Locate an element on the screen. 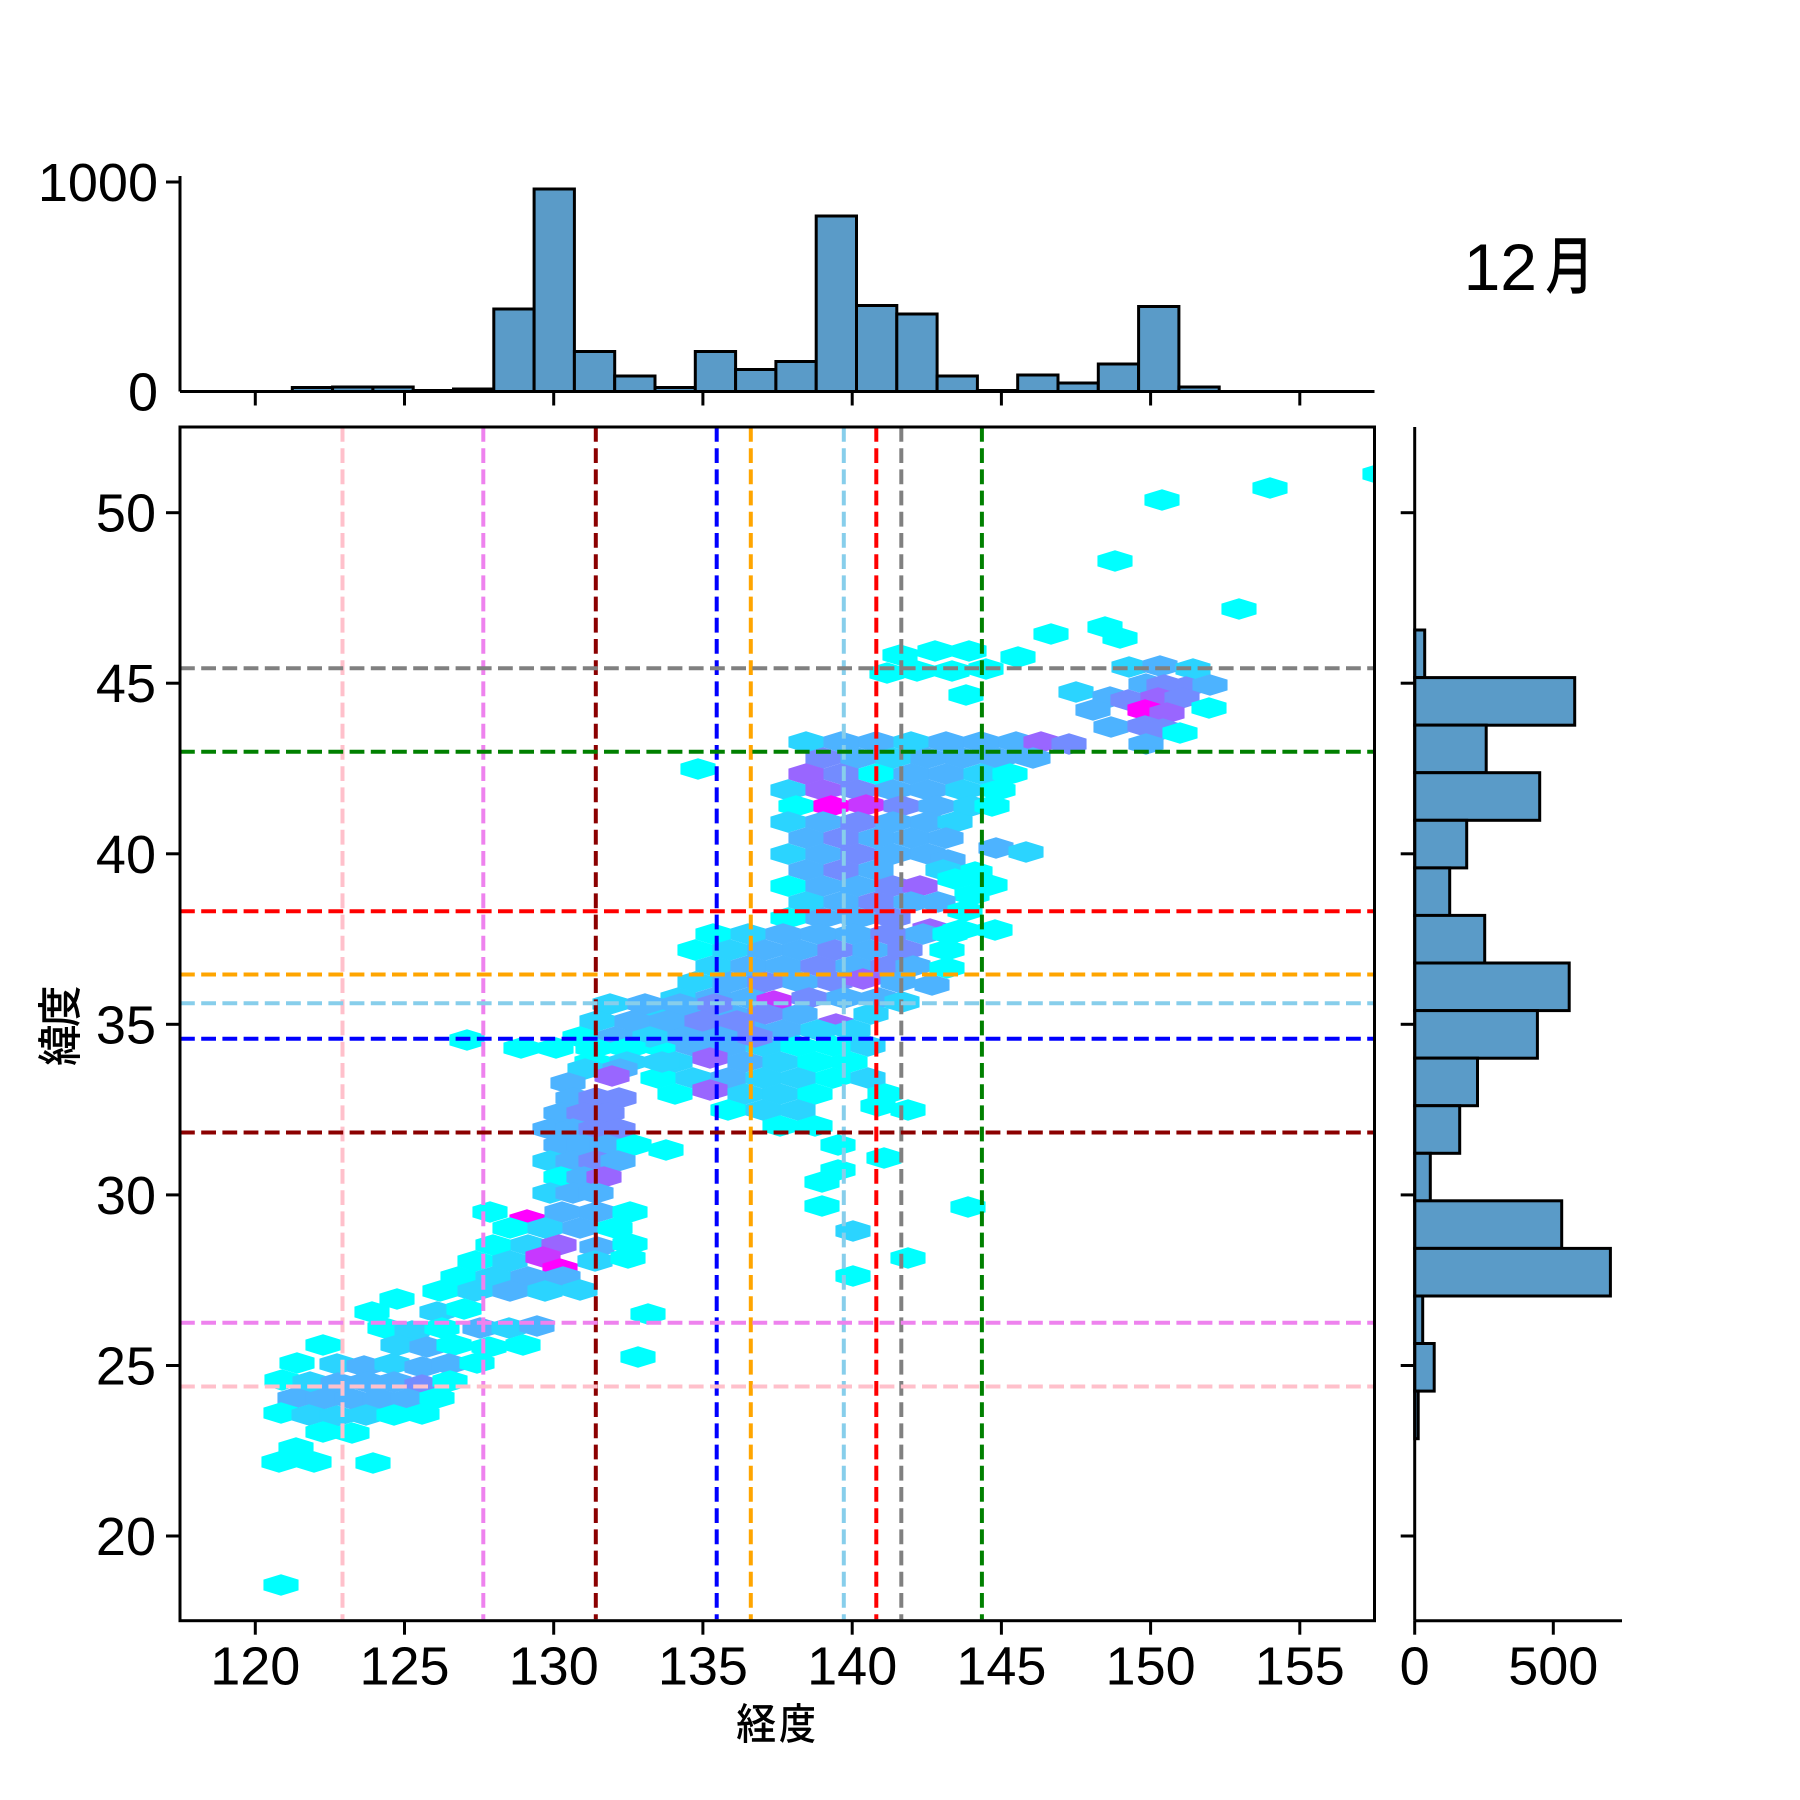  svg-text: 45 is located at coordinates (126, 684).